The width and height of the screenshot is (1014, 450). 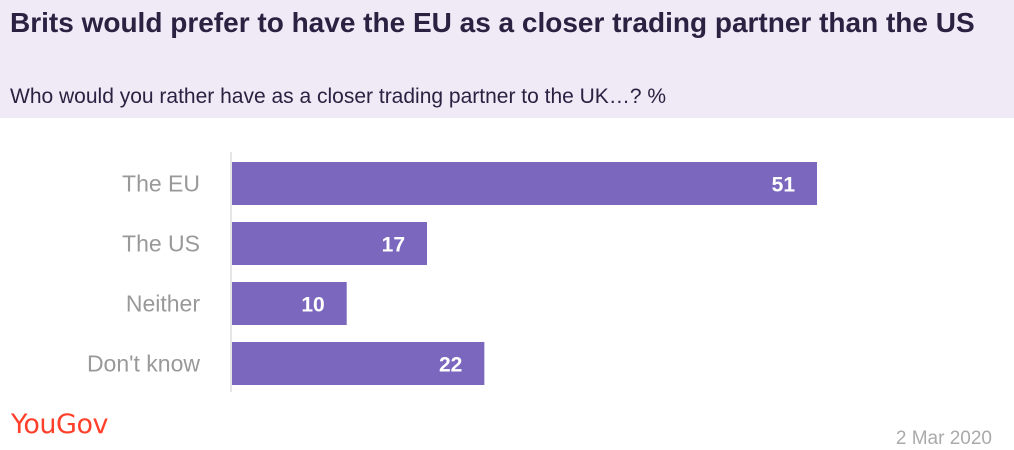 I want to click on category-label: The EU, so click(x=161, y=184).